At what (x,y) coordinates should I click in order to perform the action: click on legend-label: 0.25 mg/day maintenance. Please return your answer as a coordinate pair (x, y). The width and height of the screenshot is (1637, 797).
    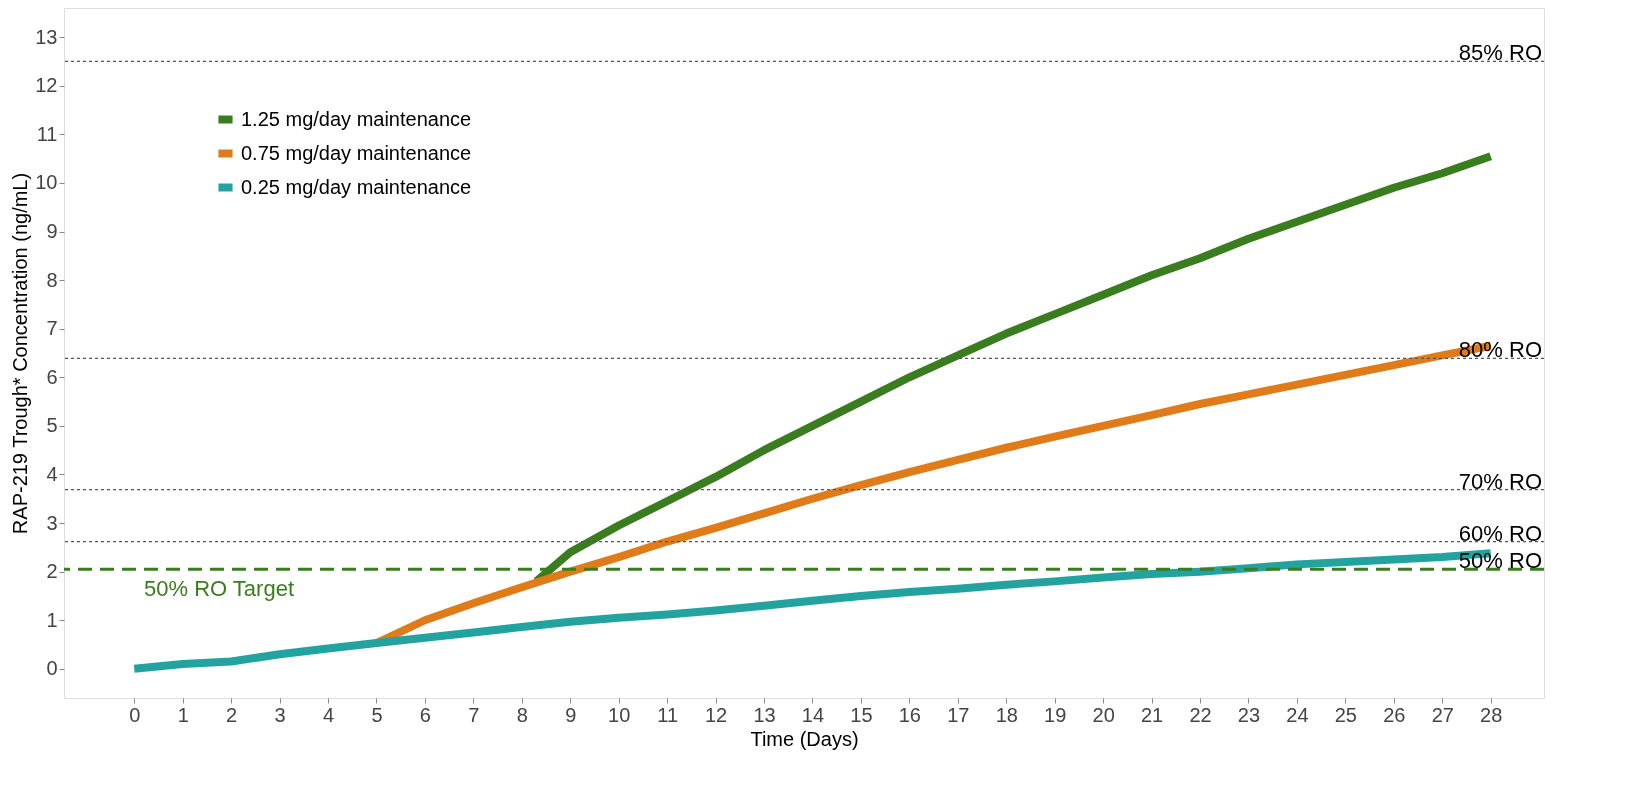
    Looking at the image, I should click on (356, 186).